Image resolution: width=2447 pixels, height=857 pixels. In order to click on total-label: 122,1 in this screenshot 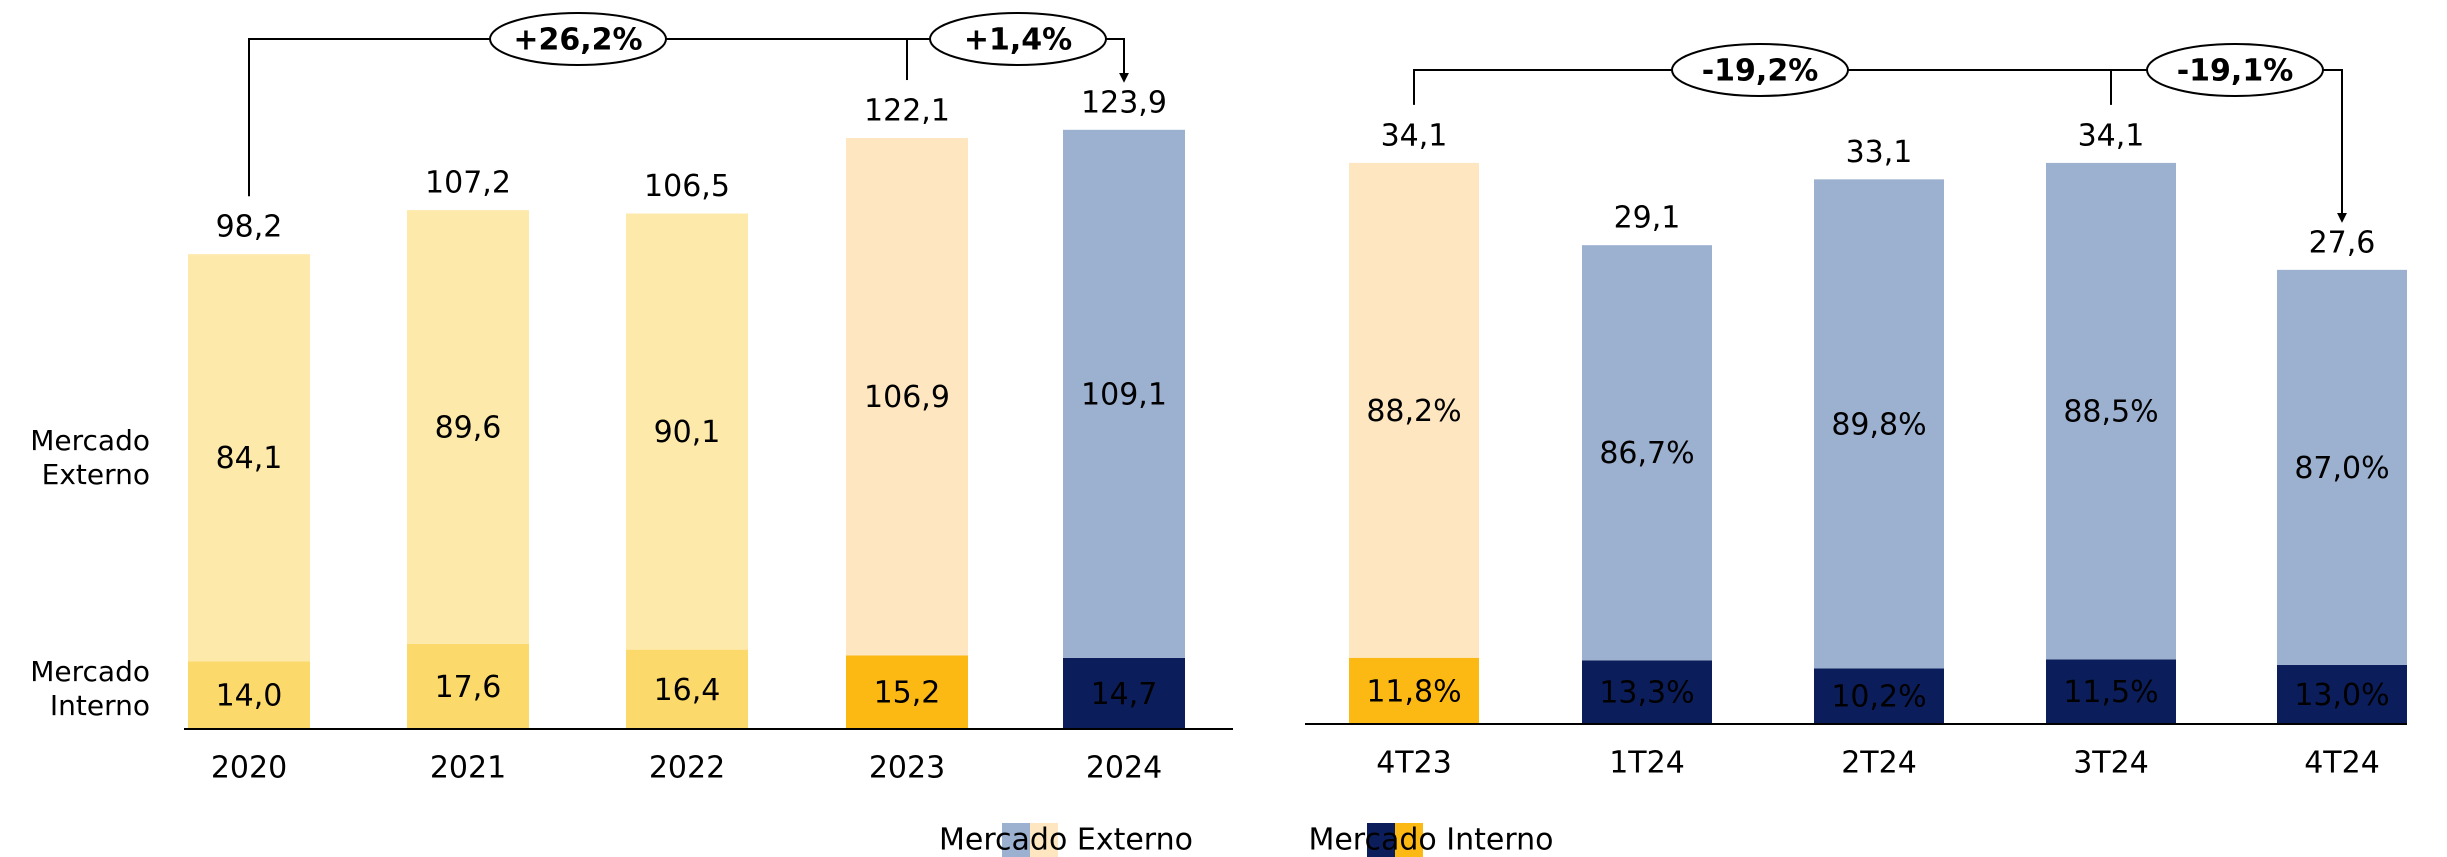, I will do `click(907, 111)`.